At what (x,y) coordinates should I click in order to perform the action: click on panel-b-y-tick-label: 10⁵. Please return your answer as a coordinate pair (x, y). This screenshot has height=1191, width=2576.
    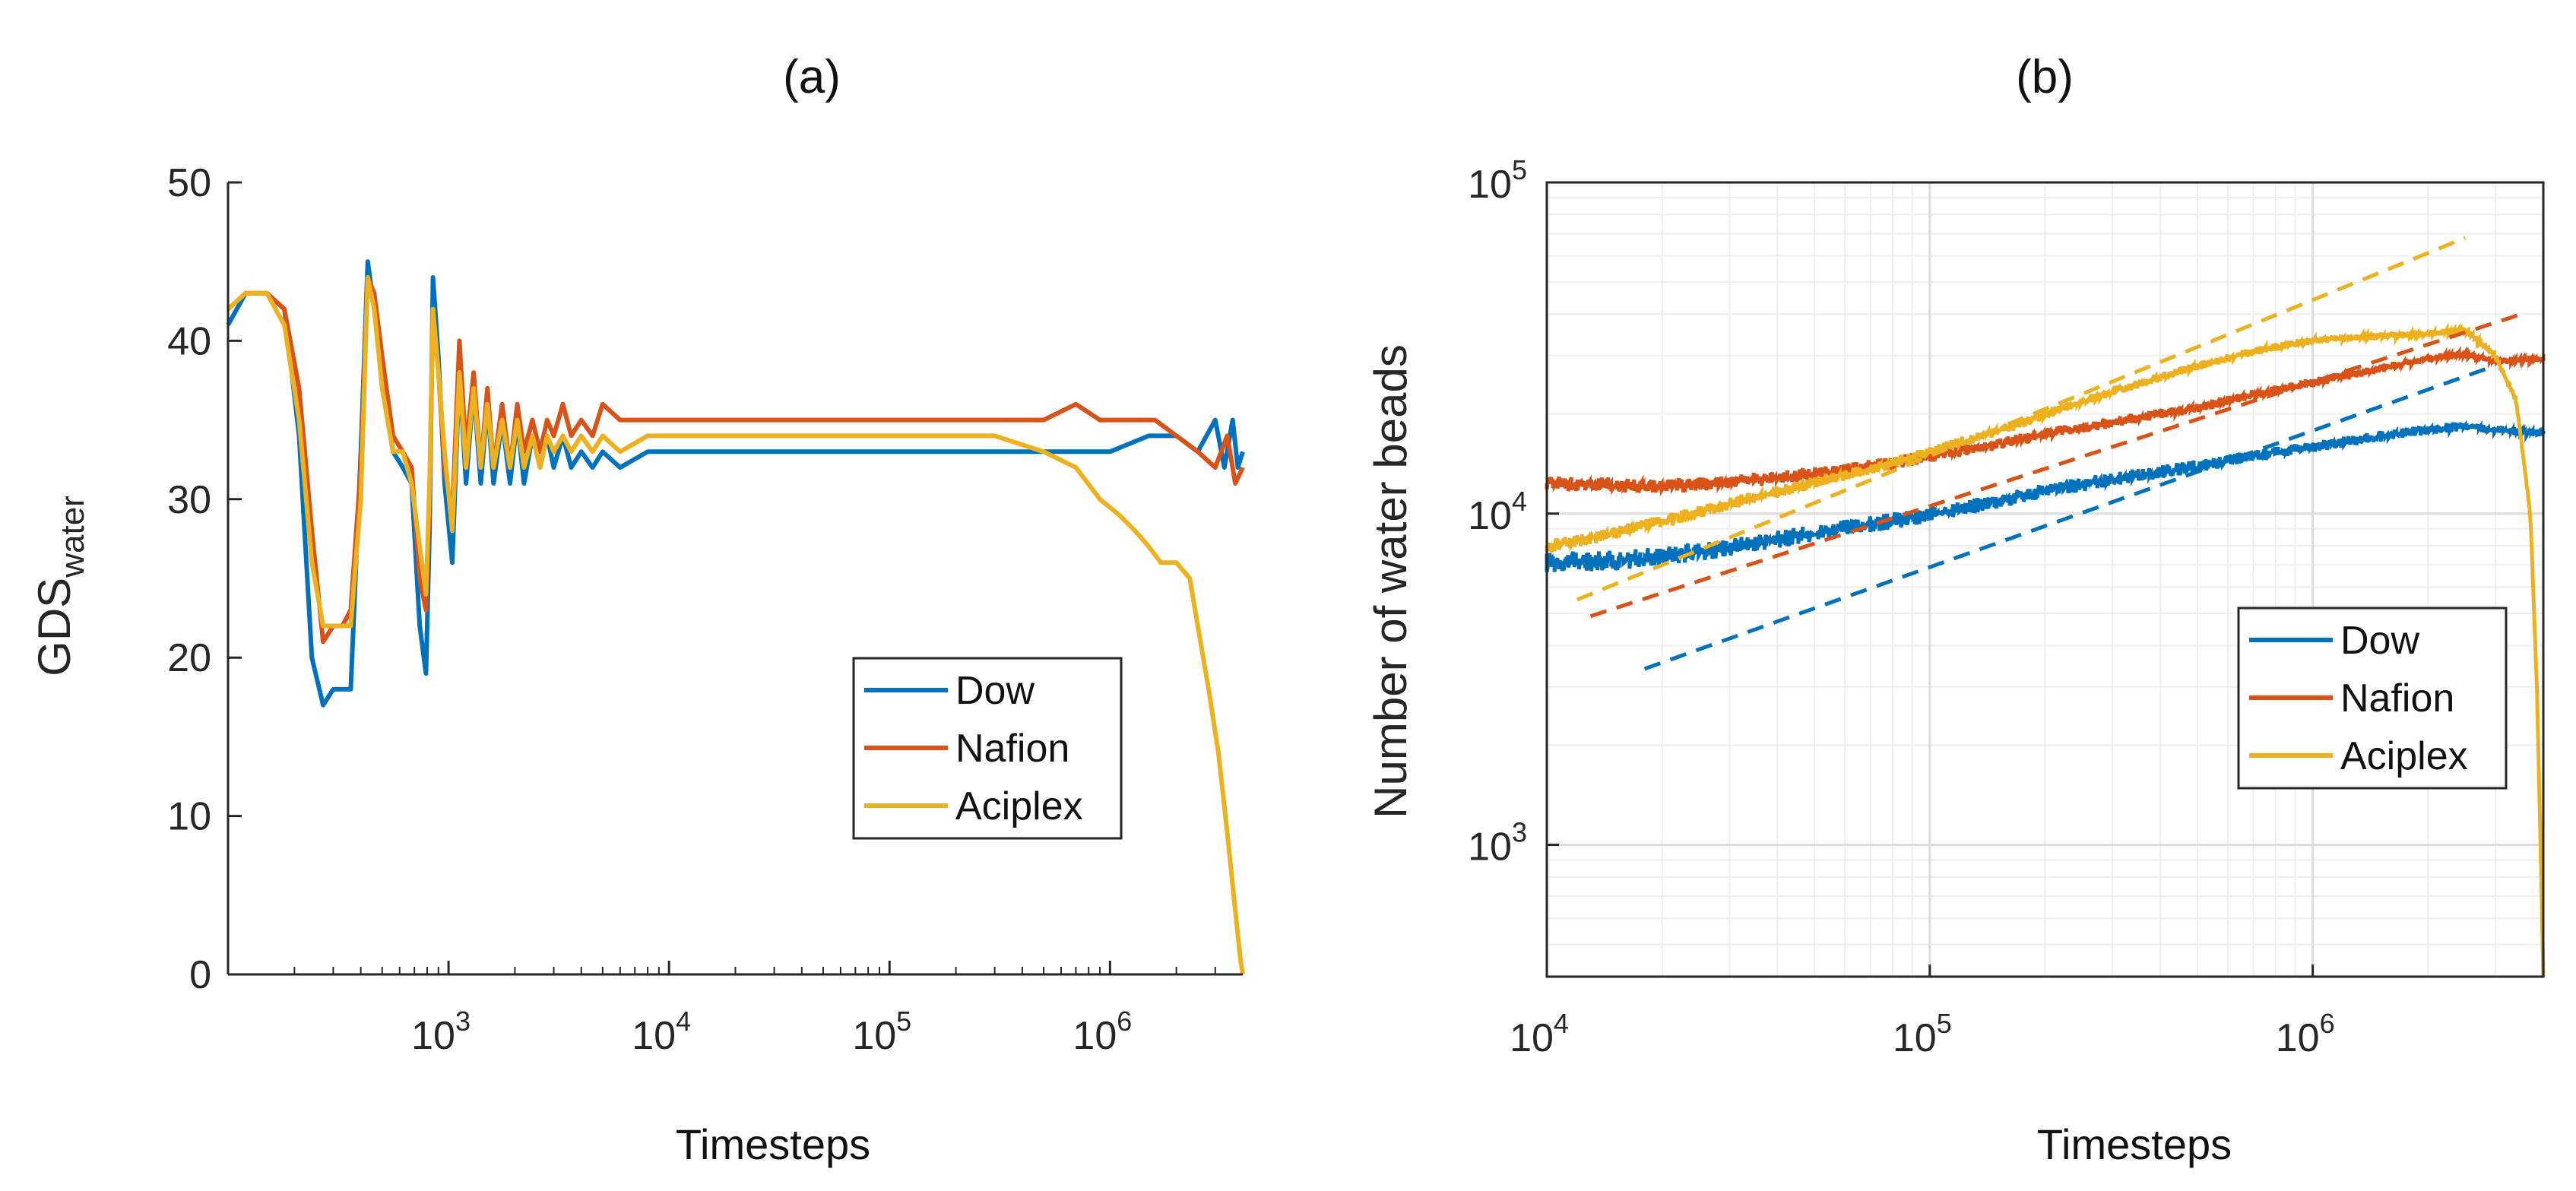
    Looking at the image, I should click on (1497, 180).